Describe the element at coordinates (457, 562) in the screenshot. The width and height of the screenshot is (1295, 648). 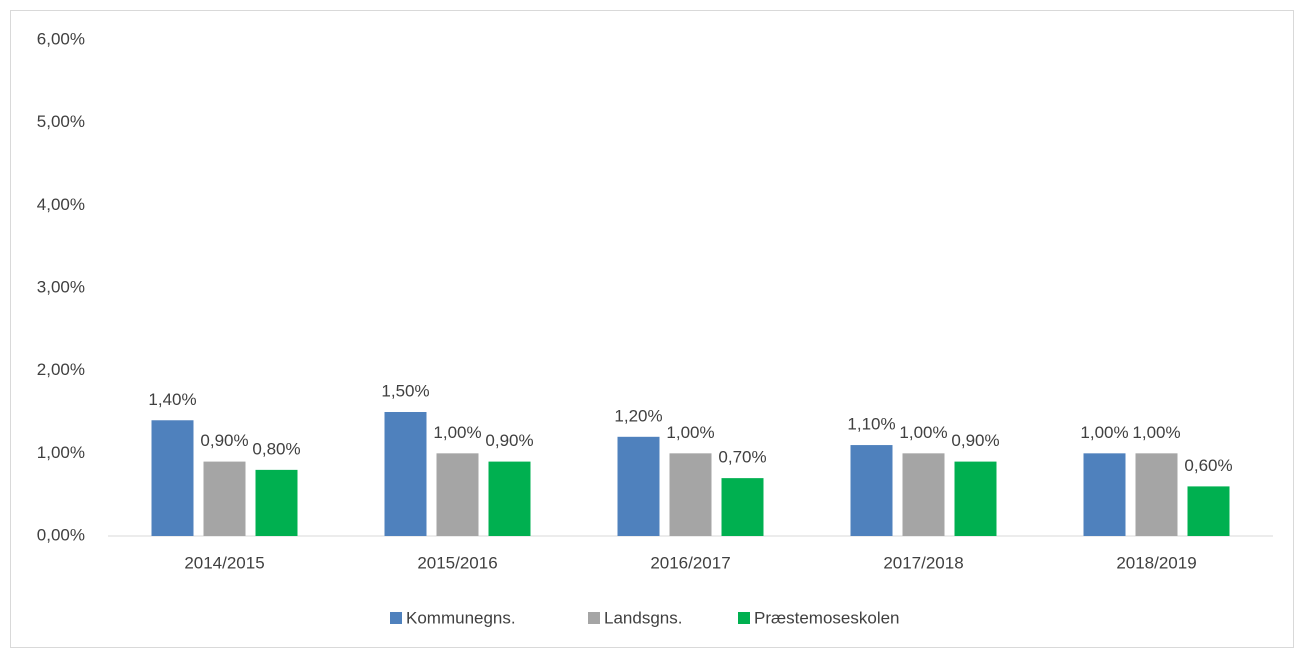
I see `x-tick-label: 2015/2016` at that location.